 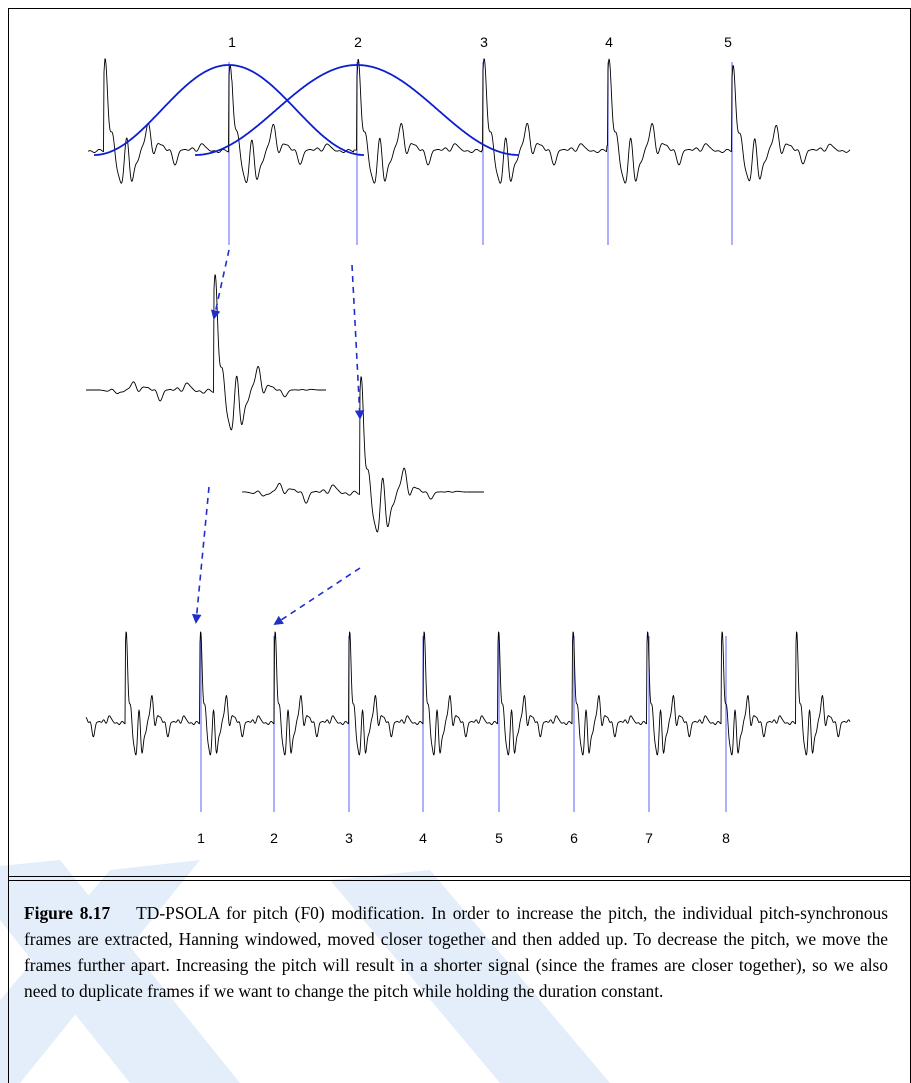 What do you see at coordinates (358, 342) in the screenshot?
I see `arrow-top2-to-frame2` at bounding box center [358, 342].